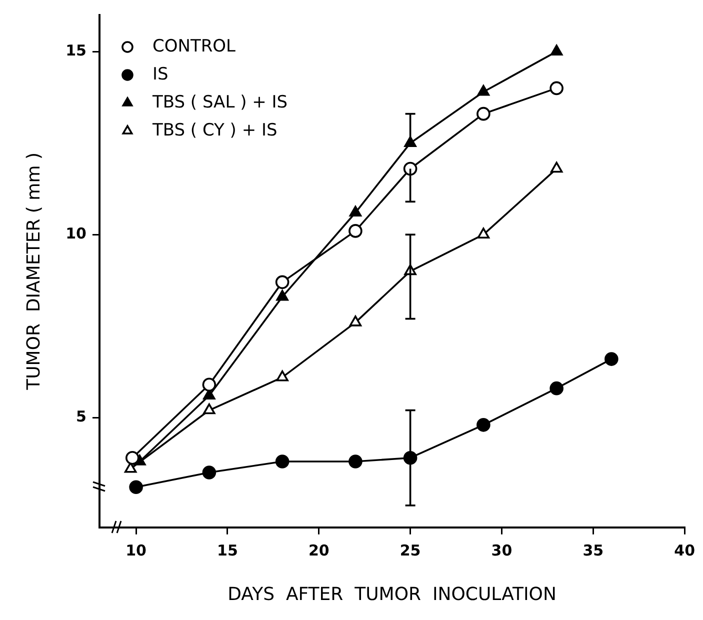 This screenshot has width=703, height=620. What do you see at coordinates (392, 594) in the screenshot?
I see `x-axis-title: DAYS AFTER TUMOR INOCULATION` at bounding box center [392, 594].